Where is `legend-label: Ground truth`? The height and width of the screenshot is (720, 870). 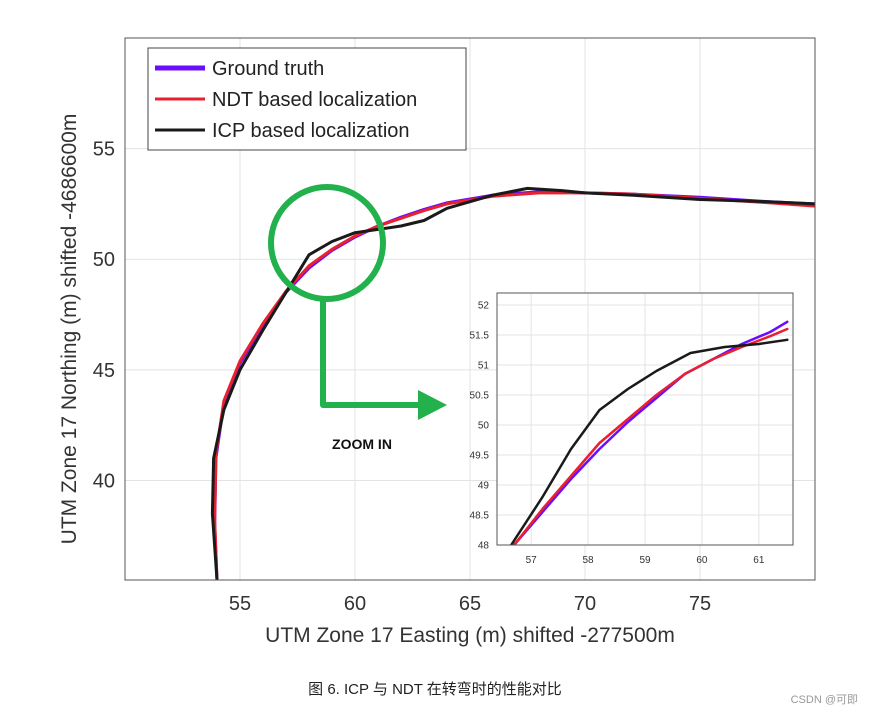
legend-label: Ground truth is located at coordinates (268, 69).